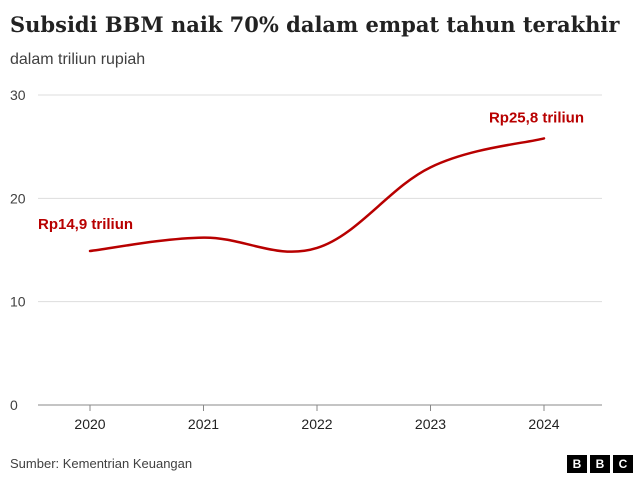 The image size is (640, 481). I want to click on x-tick-label: 2021, so click(203, 424).